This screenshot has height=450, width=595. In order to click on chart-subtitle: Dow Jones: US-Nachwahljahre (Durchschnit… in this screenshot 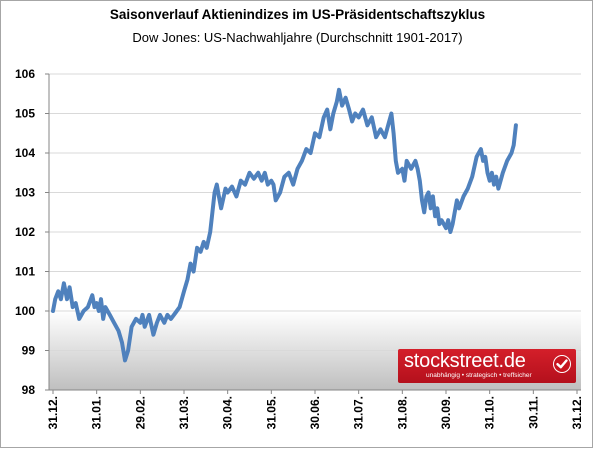, I will do `click(297, 37)`.